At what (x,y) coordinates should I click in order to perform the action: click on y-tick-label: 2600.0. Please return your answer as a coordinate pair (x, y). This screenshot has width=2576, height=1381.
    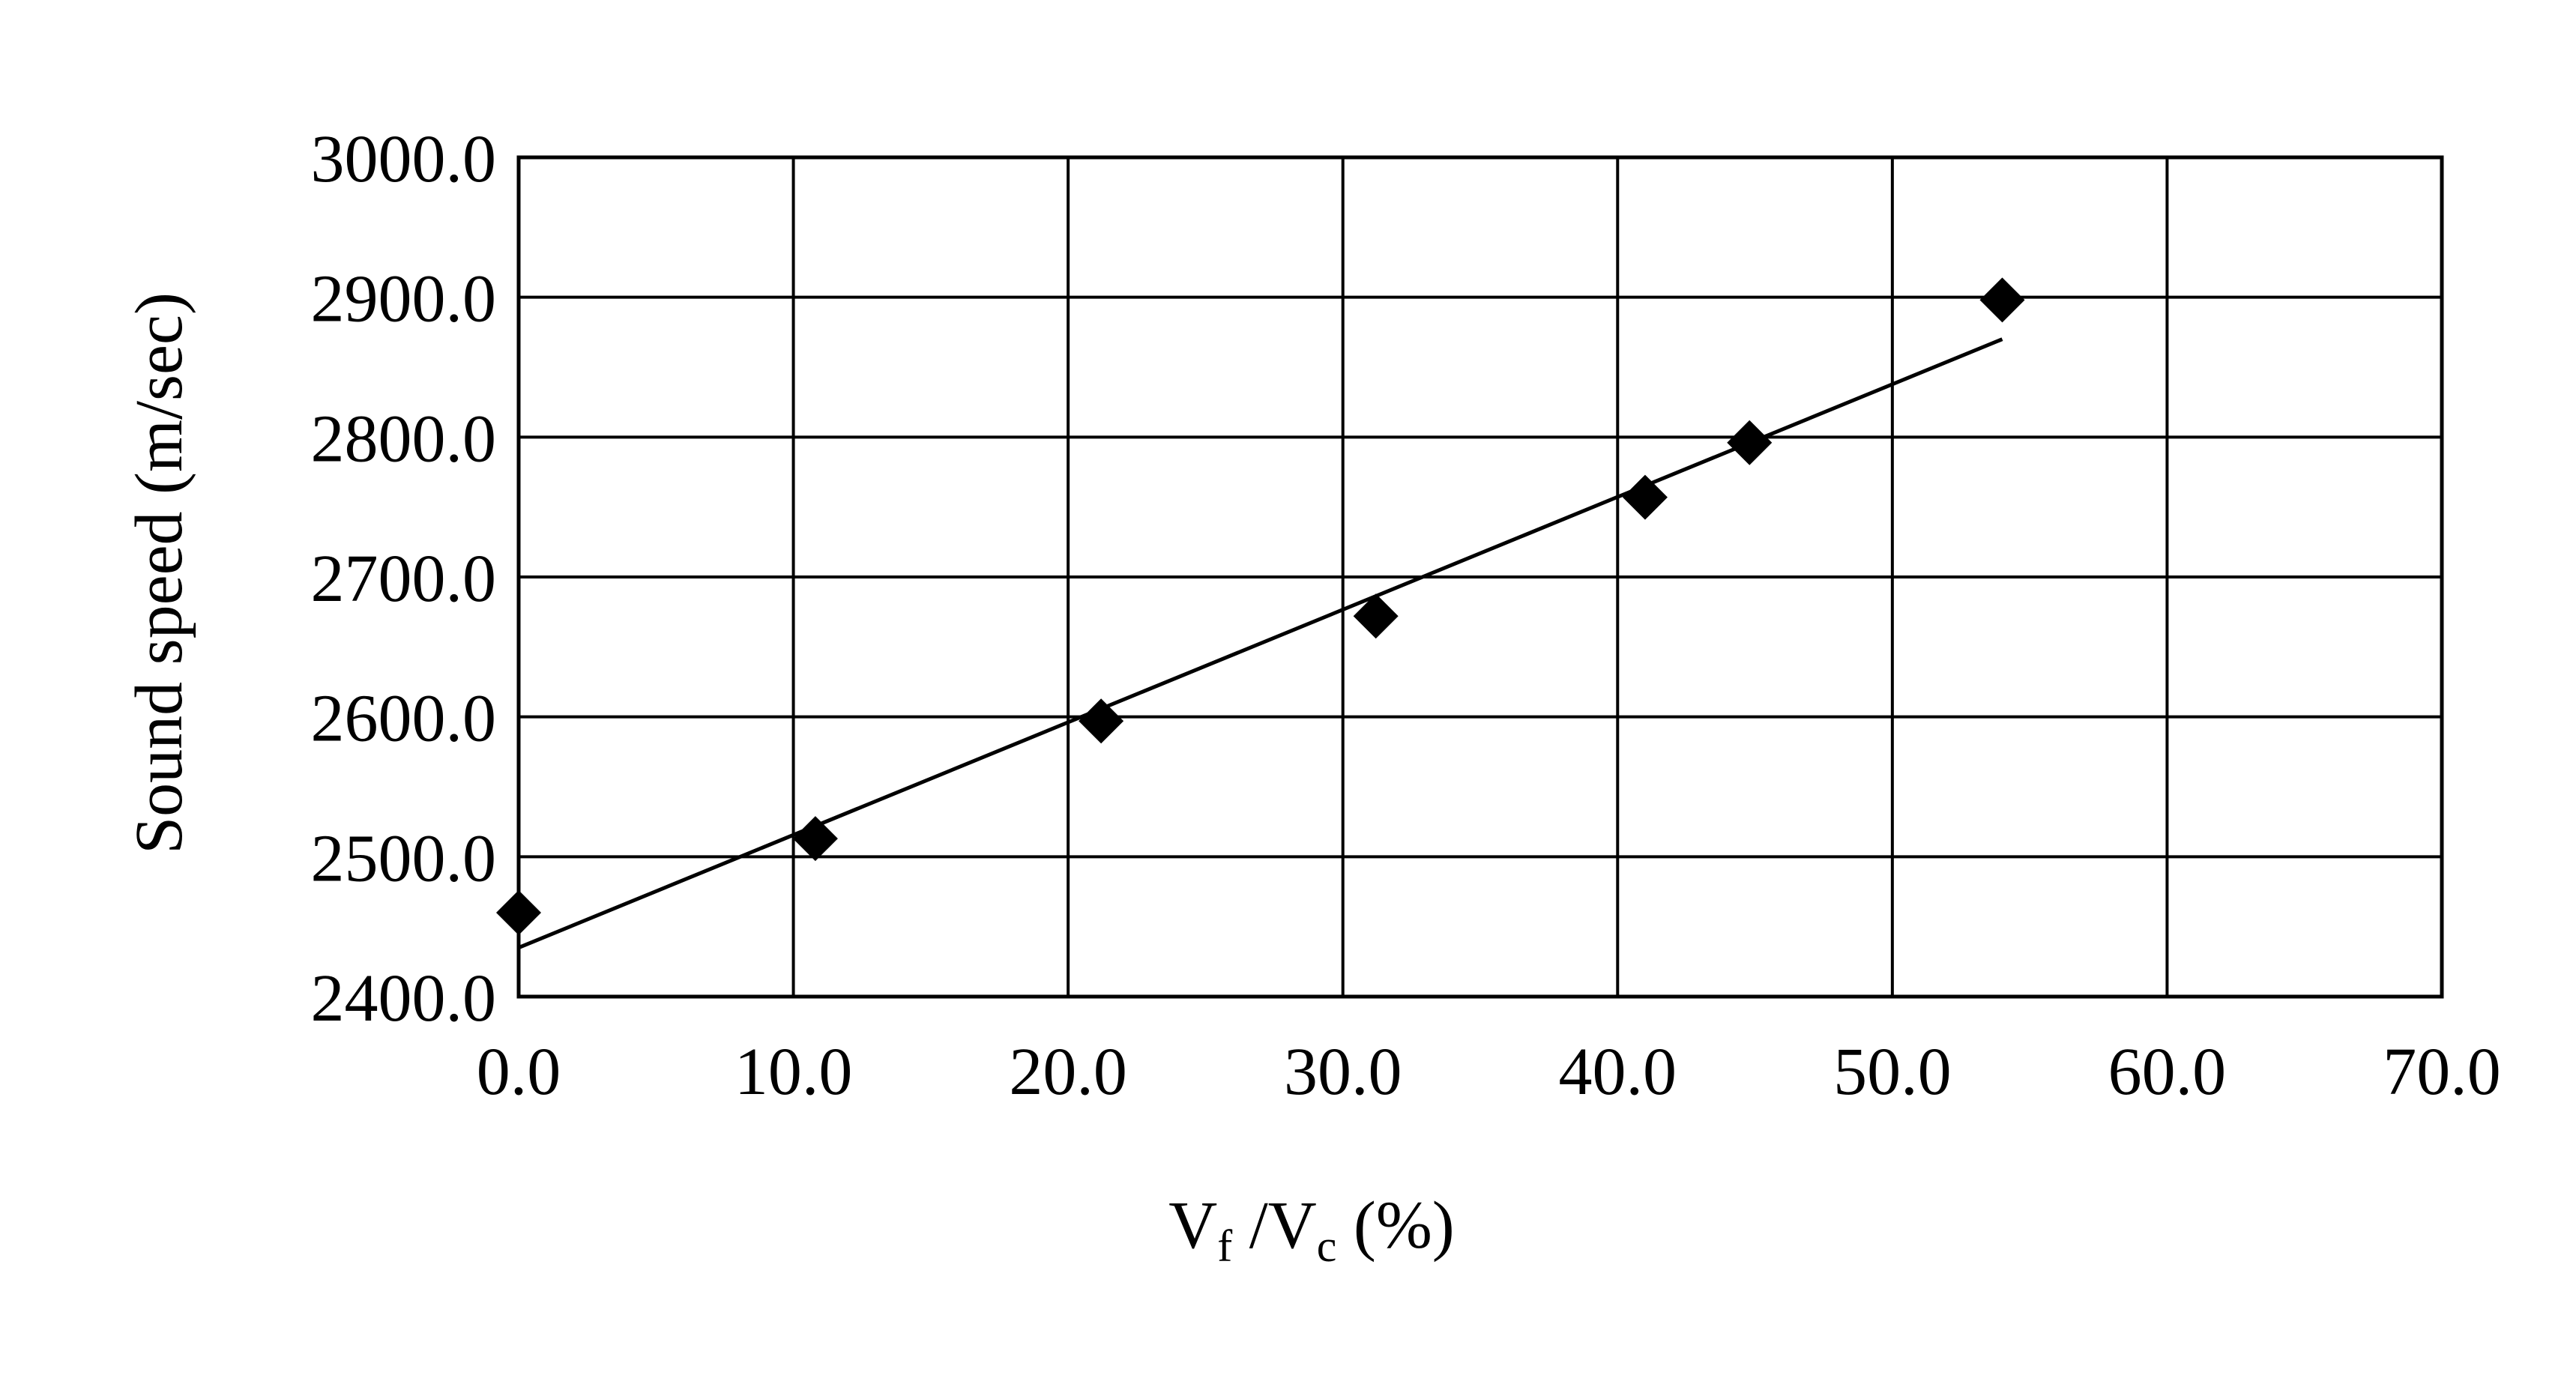
    Looking at the image, I should click on (404, 719).